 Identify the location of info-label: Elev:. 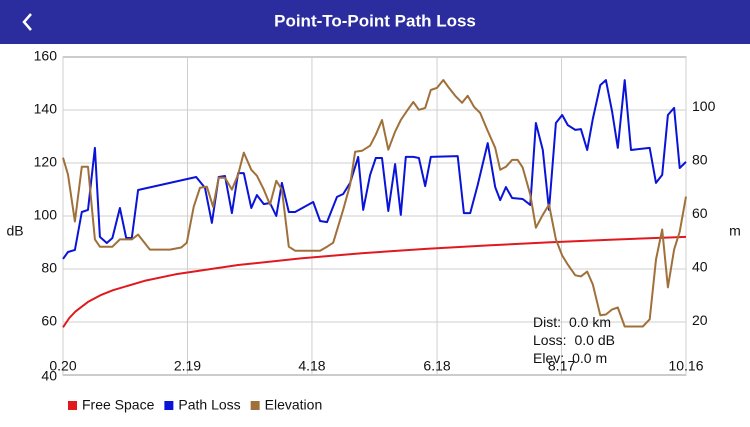
(548, 358).